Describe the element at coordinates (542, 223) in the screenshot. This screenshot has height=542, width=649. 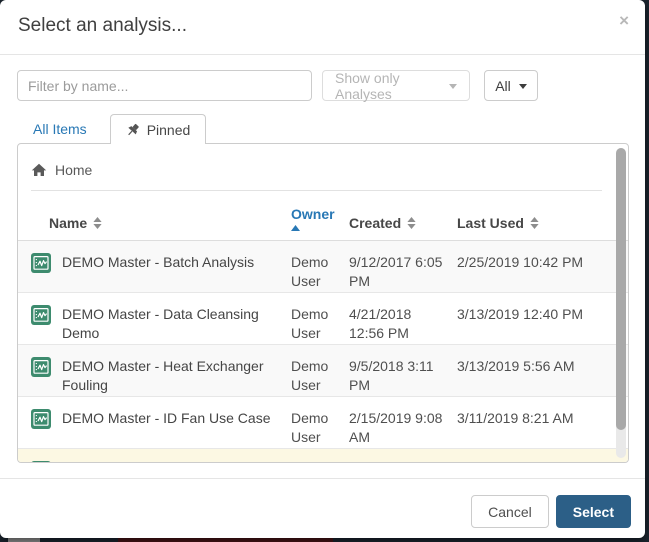
I see `column-header-last-used: Last Used` at that location.